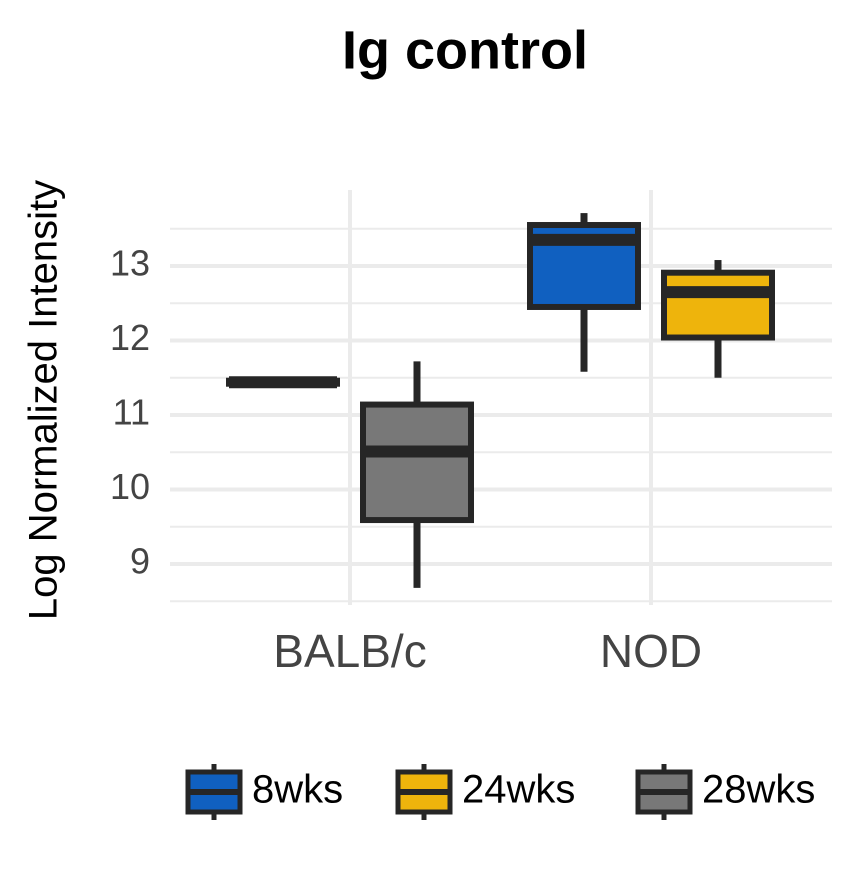 This screenshot has height=870, width=855. Describe the element at coordinates (651, 651) in the screenshot. I see `x-tick-label: NOD` at that location.